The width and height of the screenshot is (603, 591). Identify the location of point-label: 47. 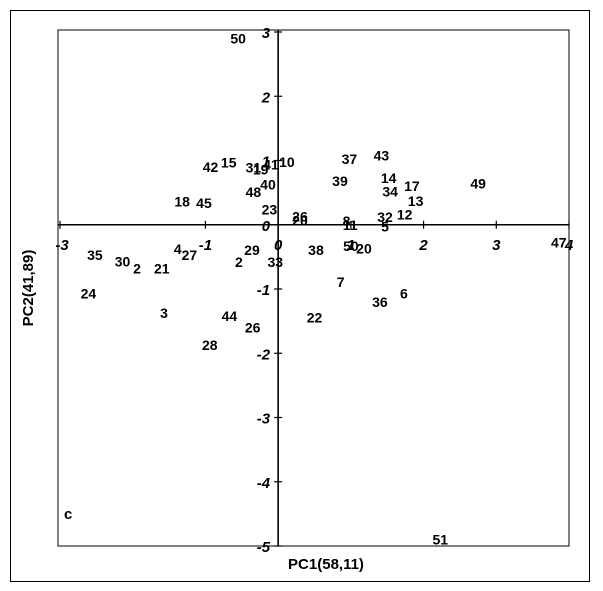
(559, 243).